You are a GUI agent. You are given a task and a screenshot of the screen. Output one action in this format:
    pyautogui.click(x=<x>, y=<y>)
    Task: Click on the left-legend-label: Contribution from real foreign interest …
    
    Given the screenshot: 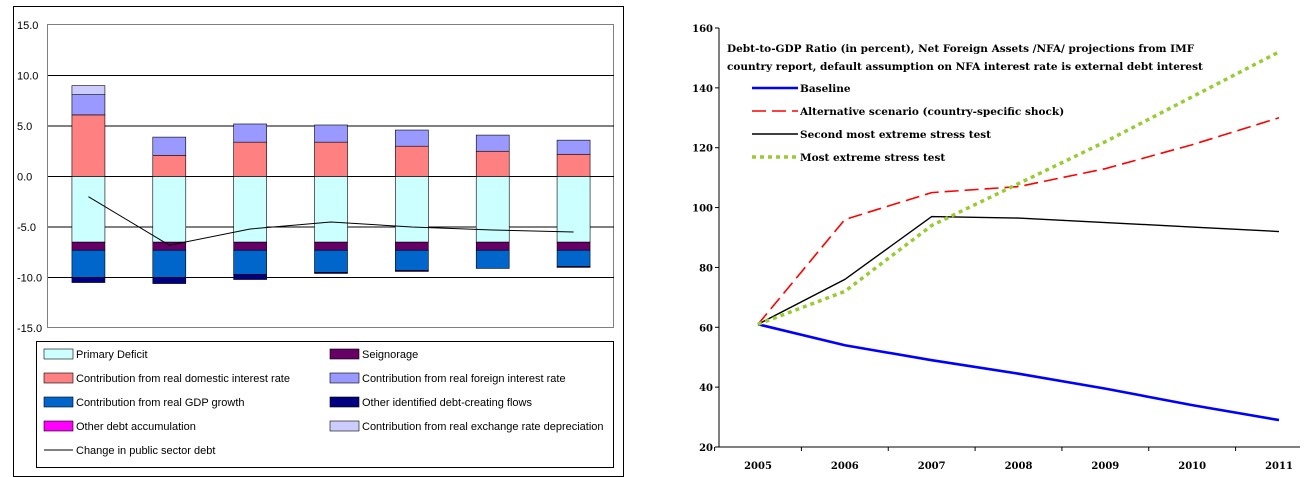 What is the action you would take?
    pyautogui.click(x=464, y=379)
    